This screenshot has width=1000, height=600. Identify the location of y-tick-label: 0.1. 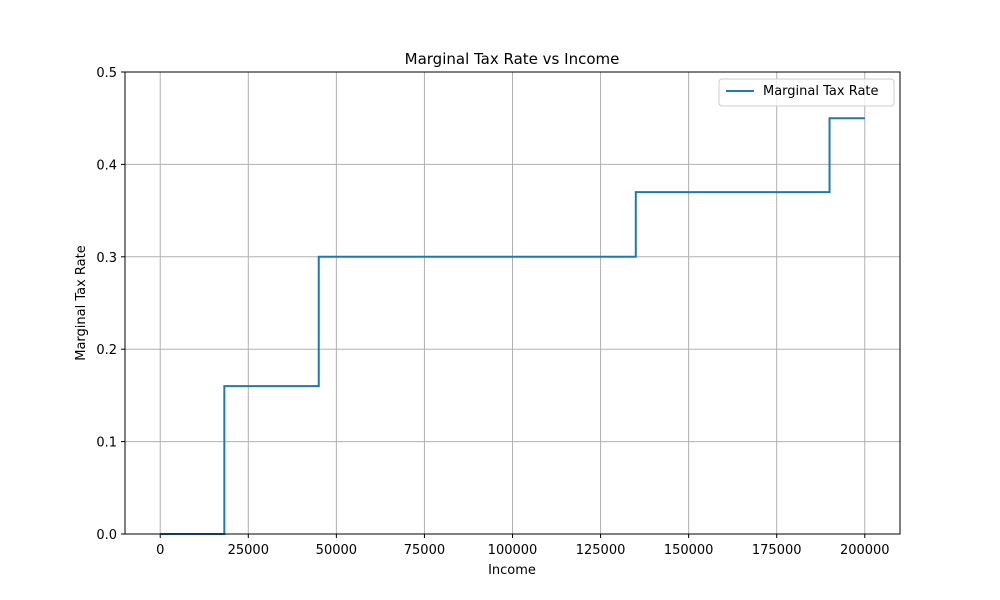
(106, 443).